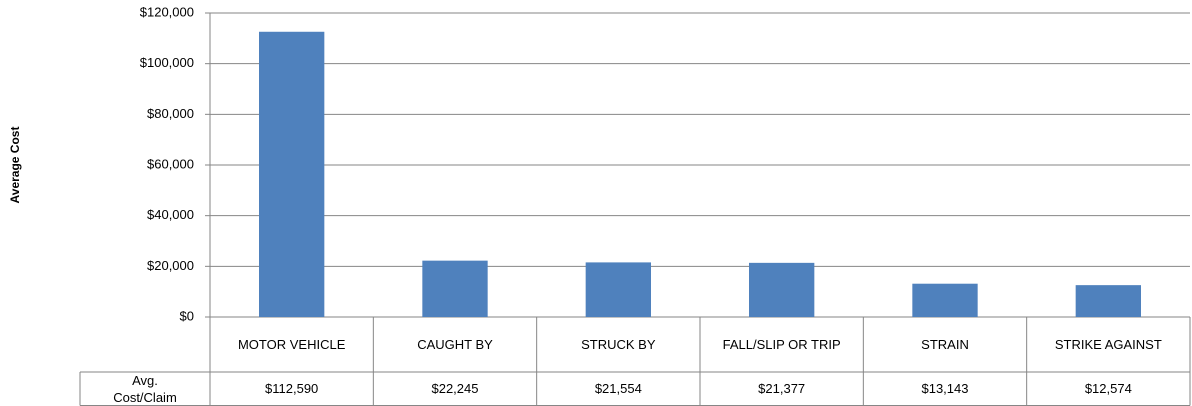 Image resolution: width=1192 pixels, height=406 pixels. I want to click on value-label-box: $13,143, so click(945, 389).